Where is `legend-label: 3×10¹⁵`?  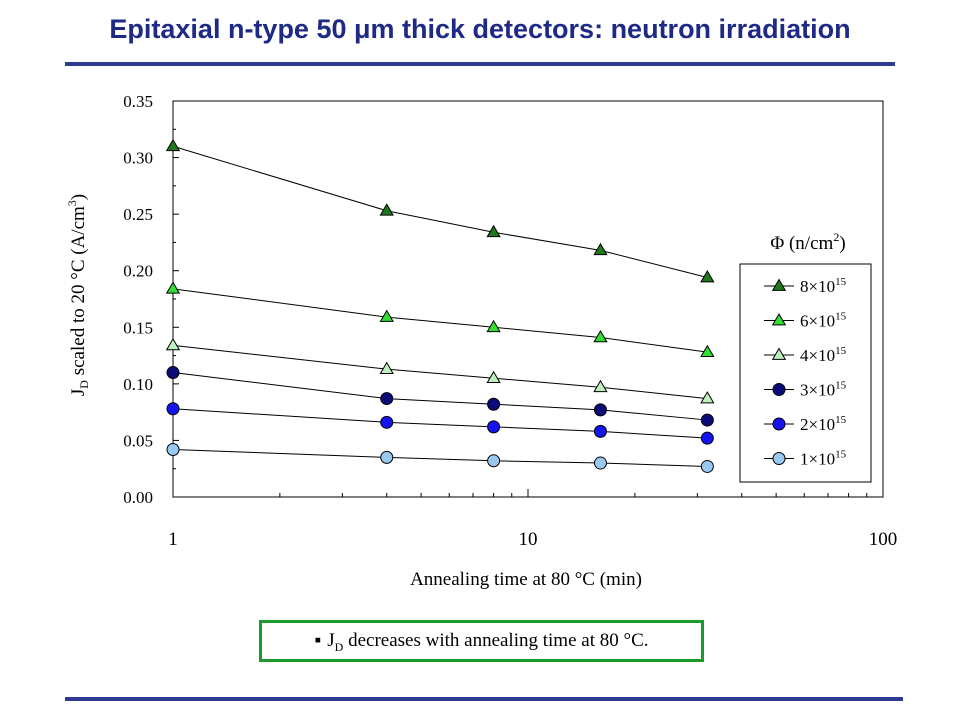
legend-label: 3×10¹⁵ is located at coordinates (823, 390).